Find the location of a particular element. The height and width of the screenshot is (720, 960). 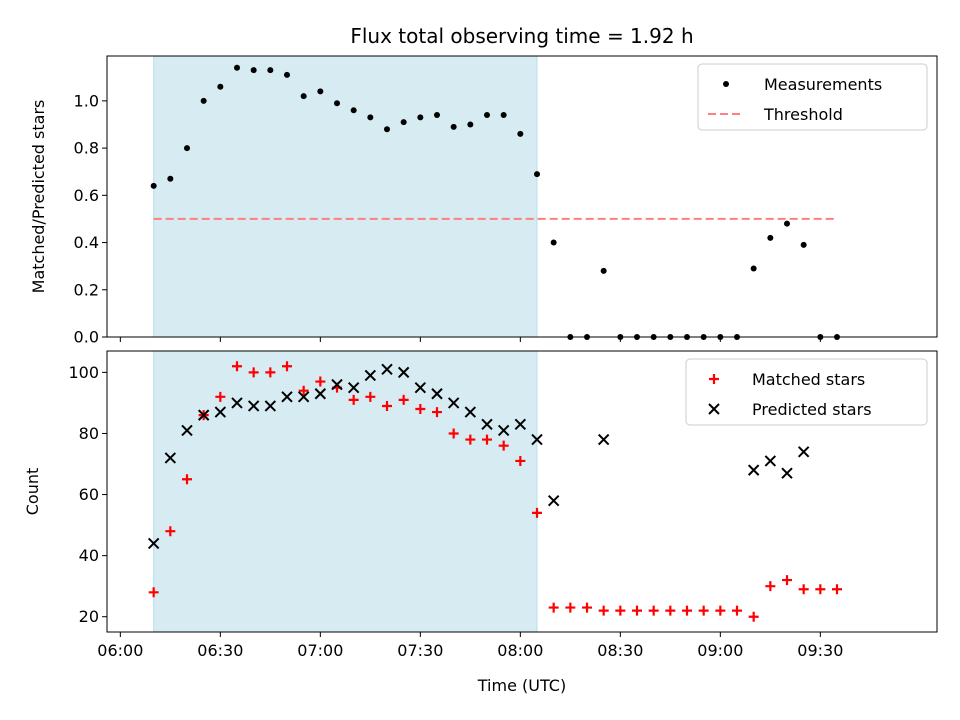

x-axis-label: Time (UTC) is located at coordinates (521, 685).